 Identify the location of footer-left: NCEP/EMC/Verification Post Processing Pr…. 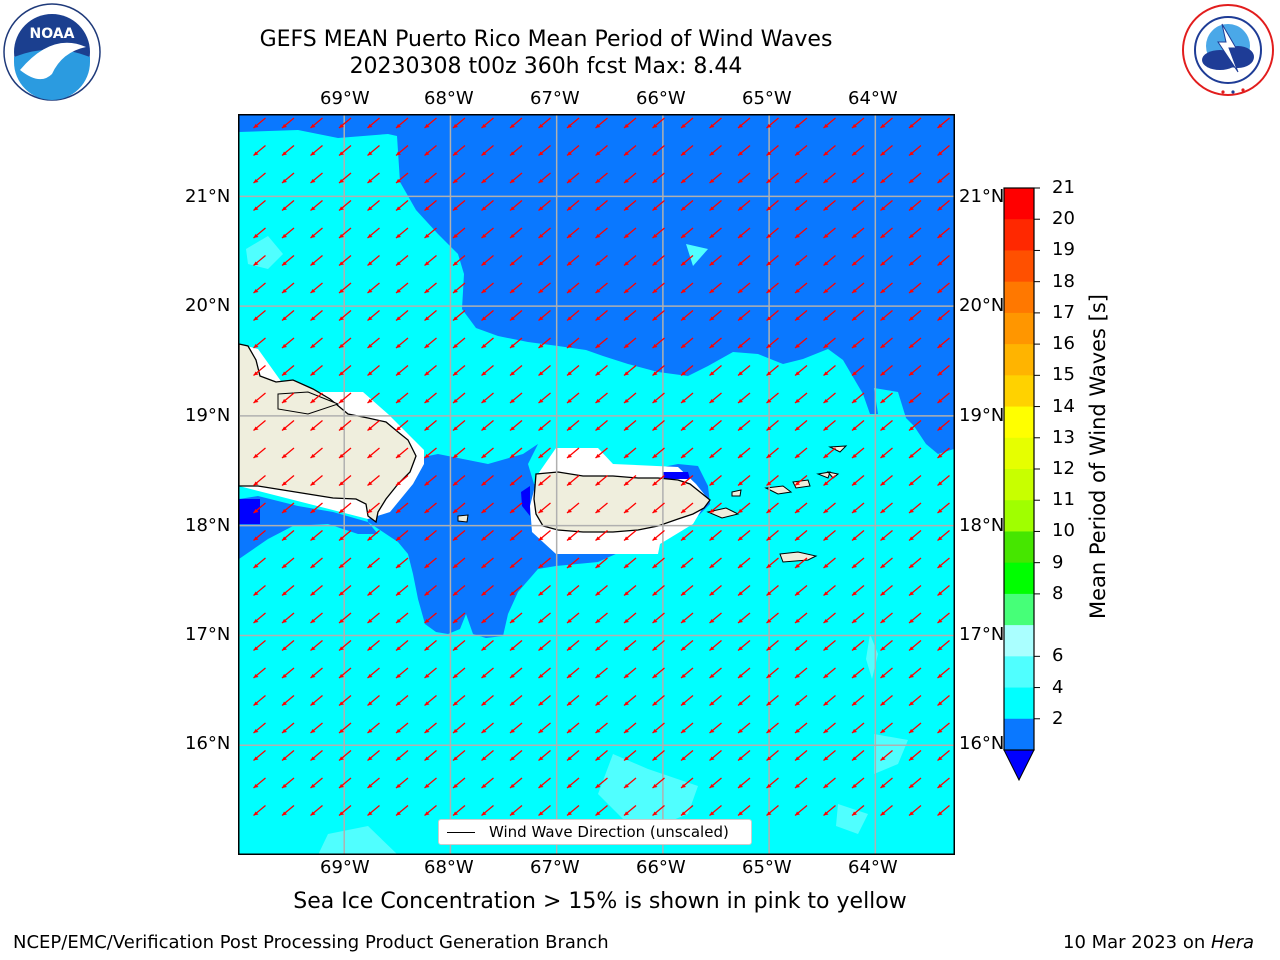
(311, 942).